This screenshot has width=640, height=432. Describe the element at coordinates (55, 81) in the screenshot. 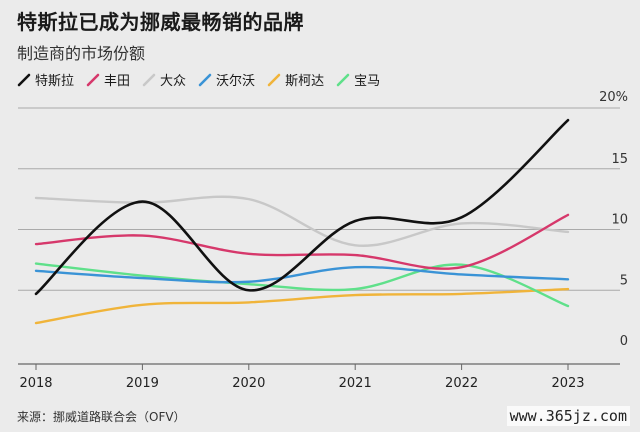

I see `legend-label: 特斯拉` at that location.